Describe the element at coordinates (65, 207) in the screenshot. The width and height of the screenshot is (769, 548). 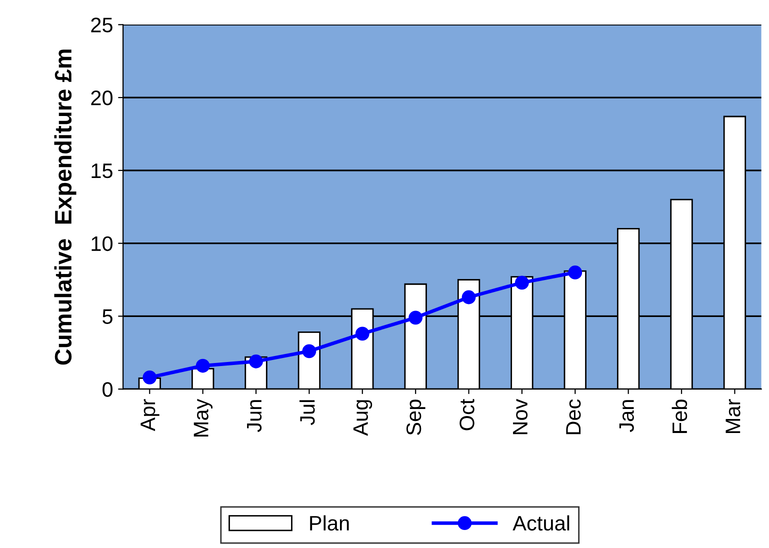
I see `y-axis-title: Cumulative Expenditure £m` at that location.